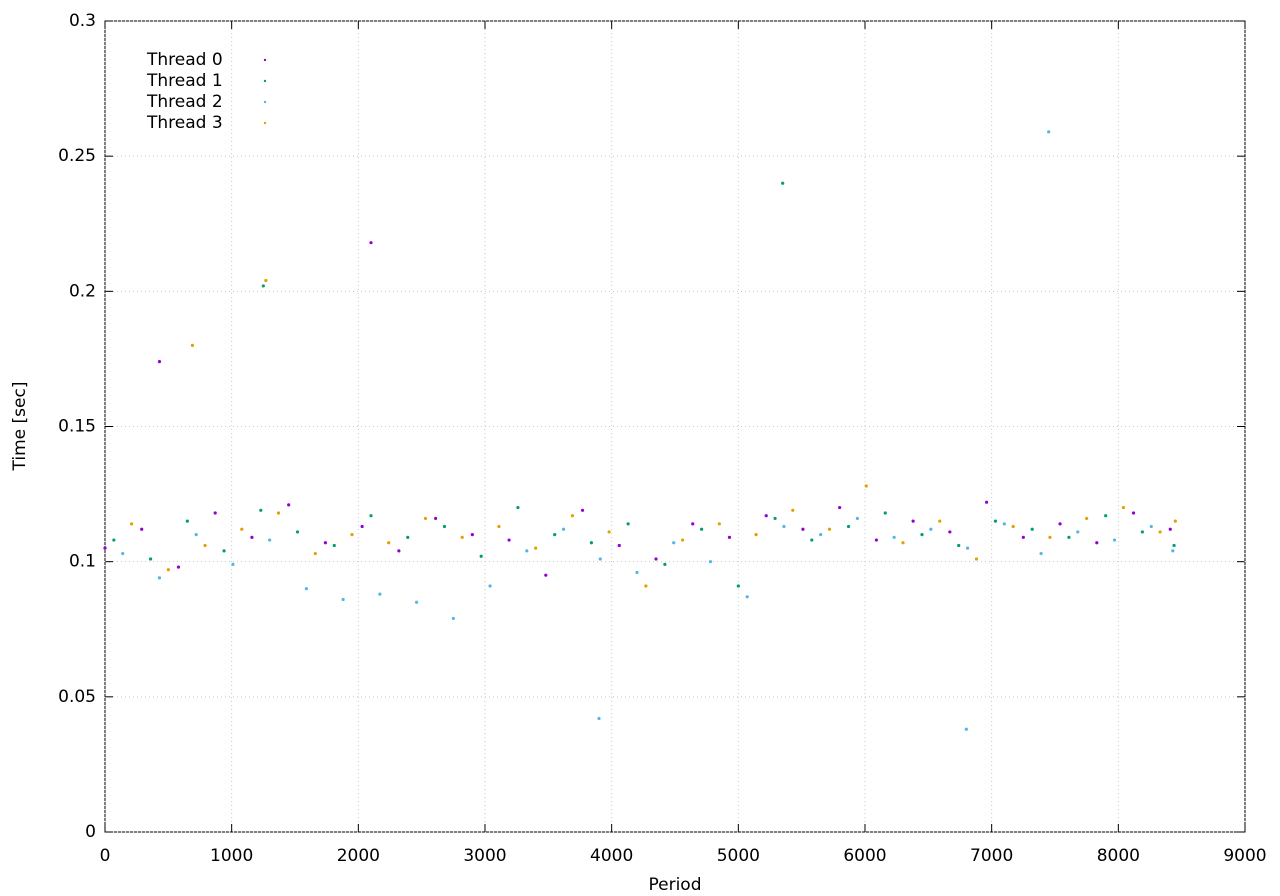  Describe the element at coordinates (1118, 856) in the screenshot. I see `x-tick-label: 8000` at that location.